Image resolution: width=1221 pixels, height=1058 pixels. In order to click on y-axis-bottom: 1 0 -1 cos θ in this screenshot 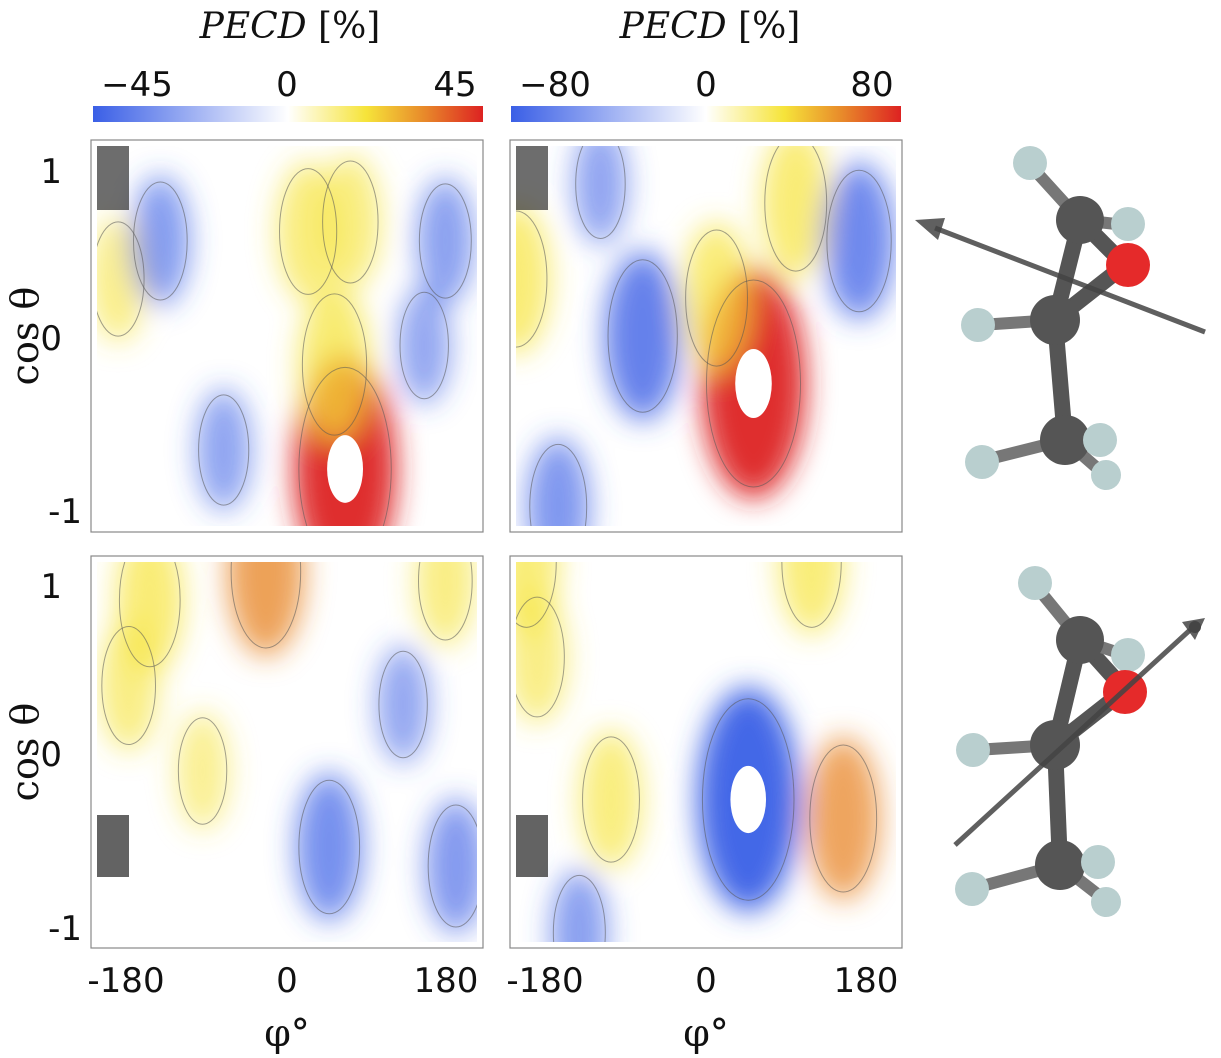, I will do `click(42, 758)`.